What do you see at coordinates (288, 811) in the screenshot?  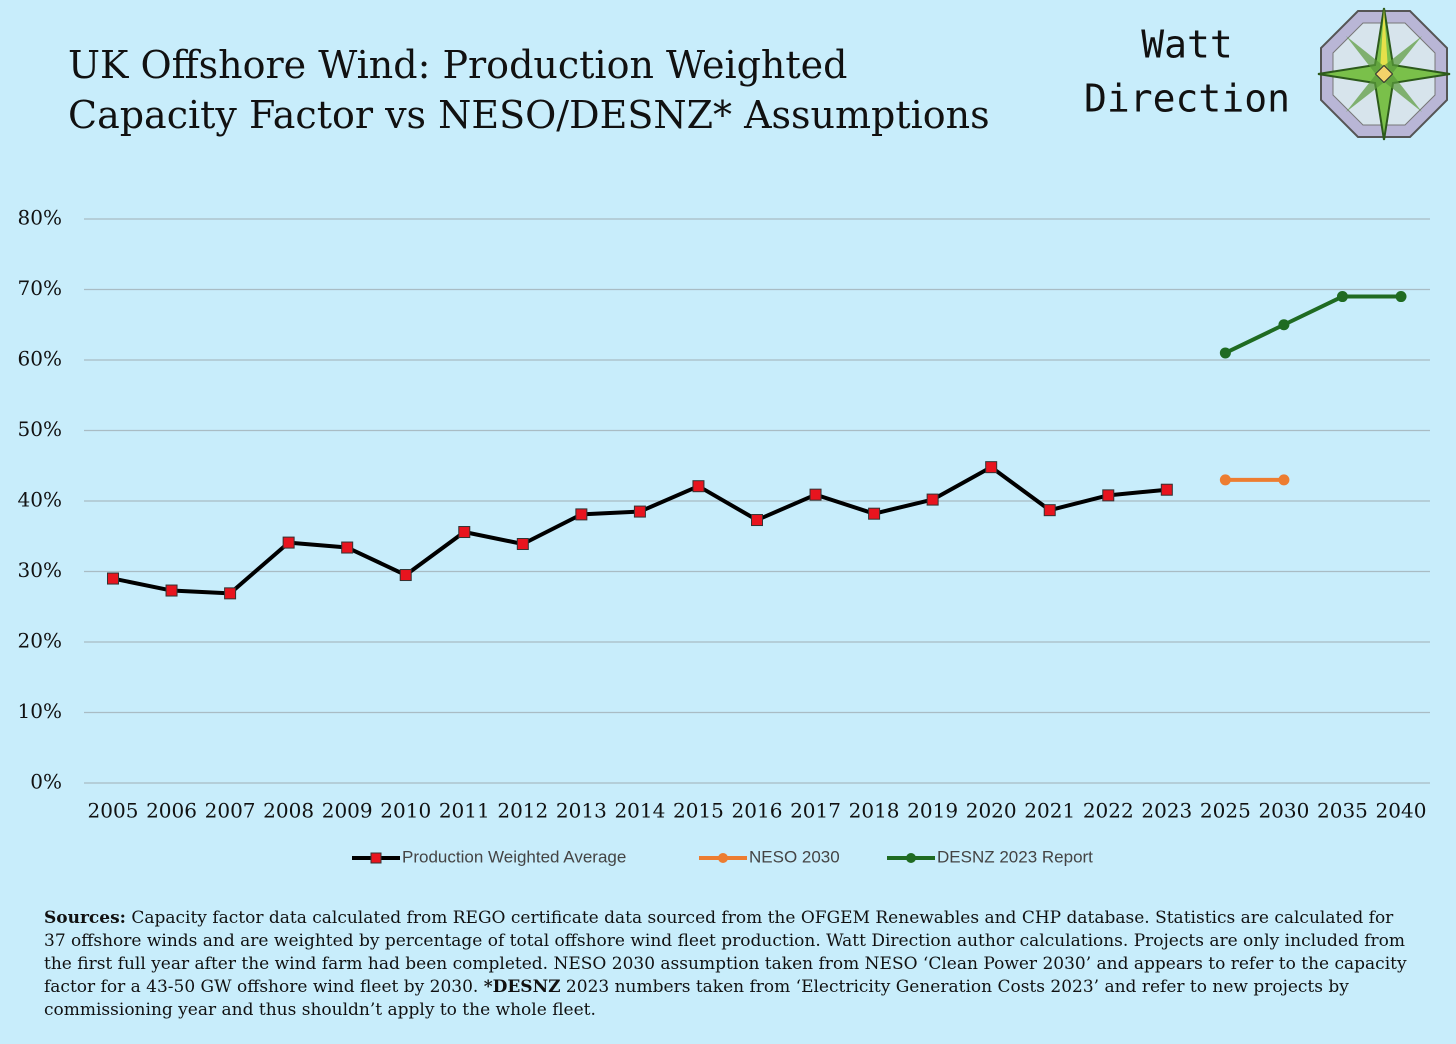 I see `x-tick-label: 2008` at bounding box center [288, 811].